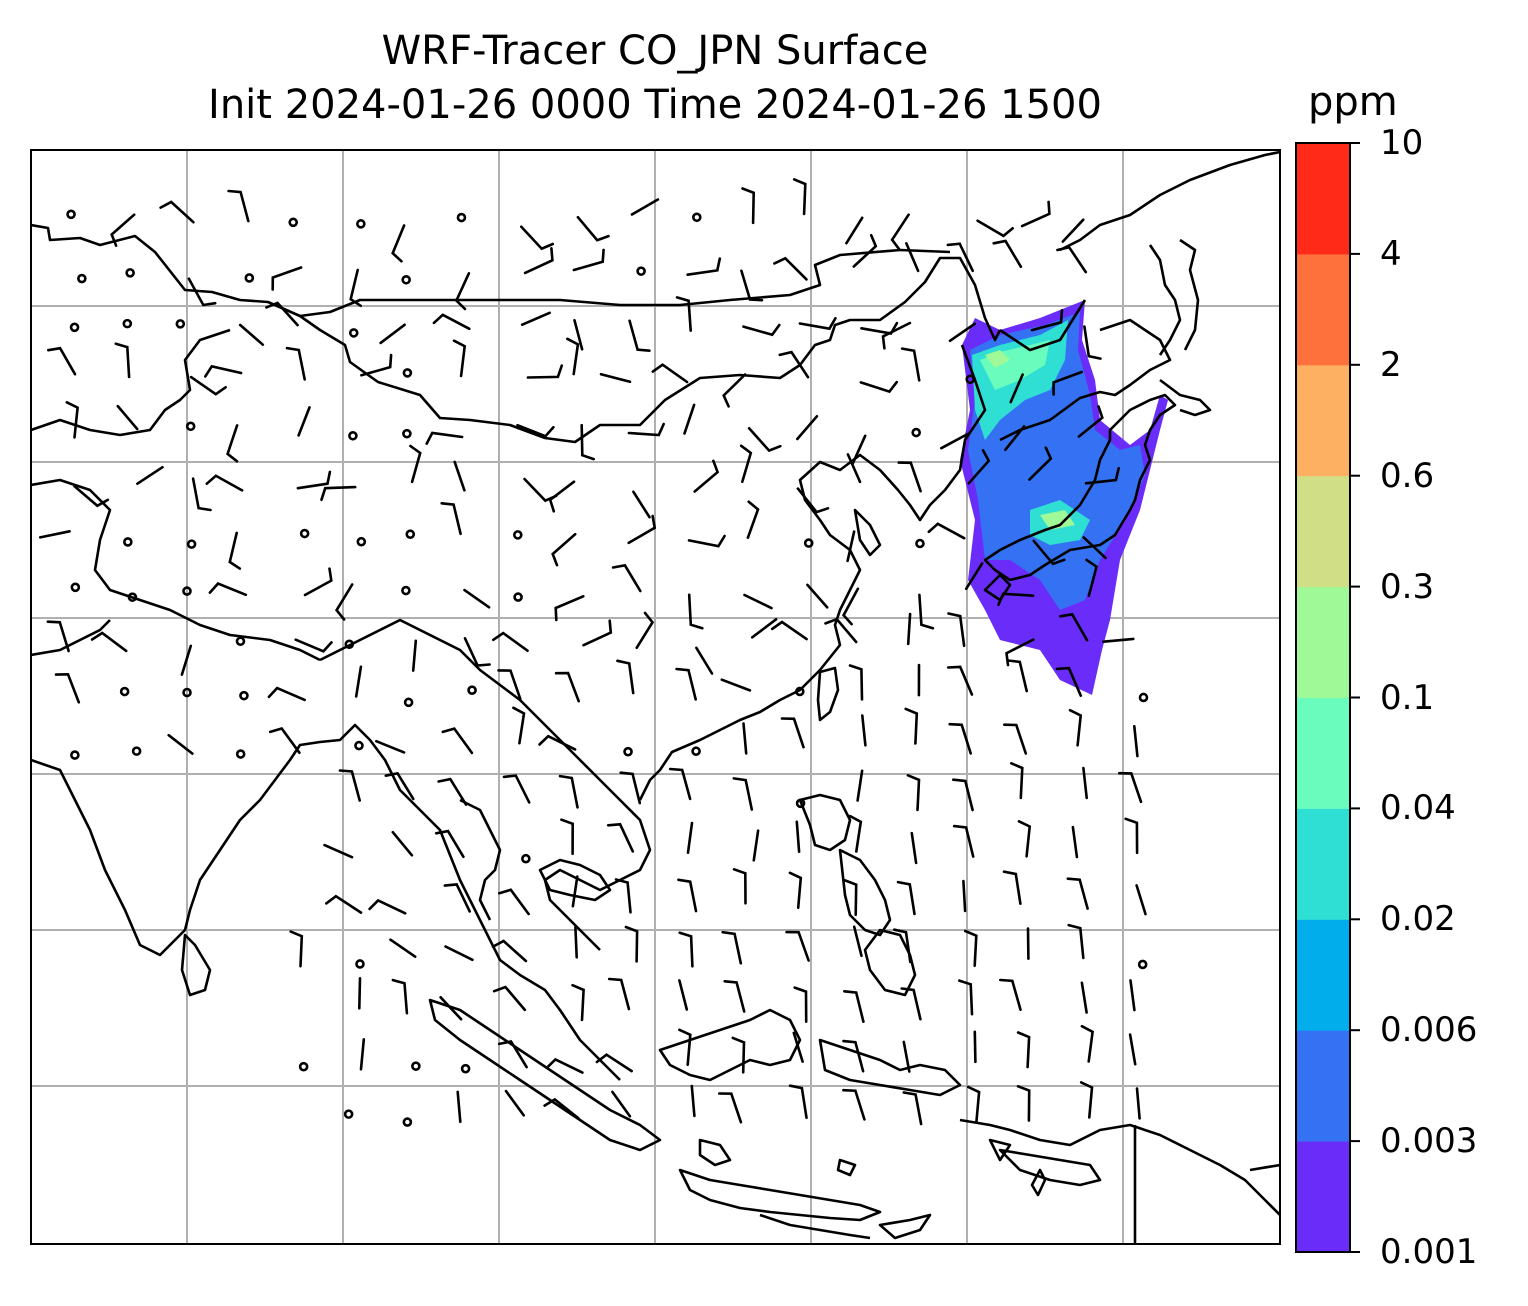 This screenshot has height=1306, width=1528. Describe the element at coordinates (1327, 697) in the screenshot. I see `colorbar` at that location.